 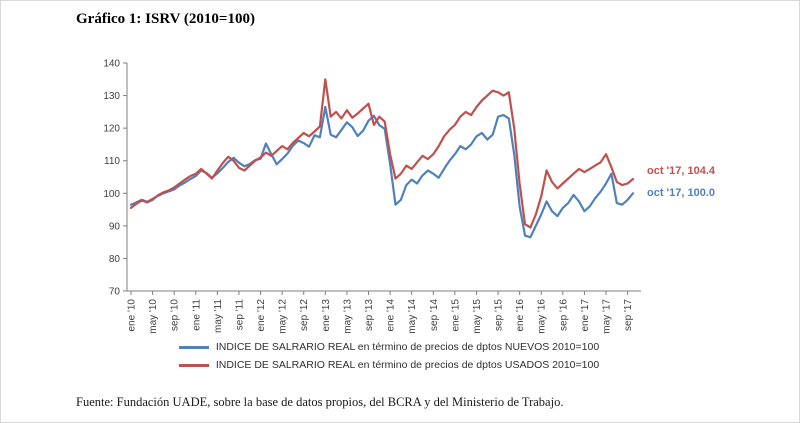 What do you see at coordinates (115, 292) in the screenshot?
I see `svg-text: 70` at bounding box center [115, 292].